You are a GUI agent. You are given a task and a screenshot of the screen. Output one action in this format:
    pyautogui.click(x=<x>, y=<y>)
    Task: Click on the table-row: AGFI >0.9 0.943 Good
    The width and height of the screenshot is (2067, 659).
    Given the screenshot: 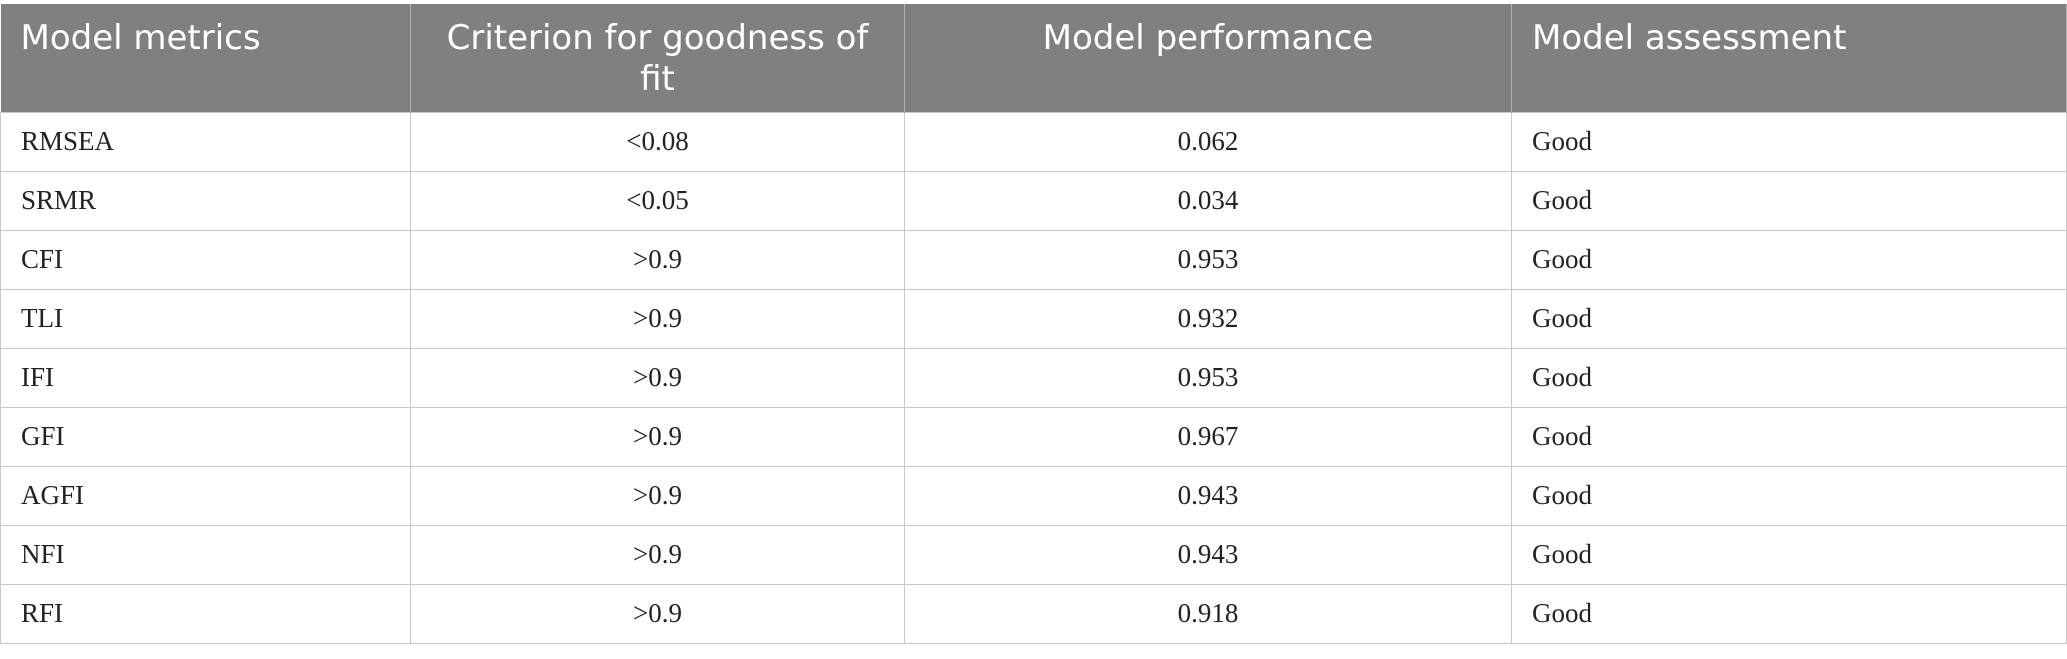 What is the action you would take?
    pyautogui.click(x=1033, y=495)
    